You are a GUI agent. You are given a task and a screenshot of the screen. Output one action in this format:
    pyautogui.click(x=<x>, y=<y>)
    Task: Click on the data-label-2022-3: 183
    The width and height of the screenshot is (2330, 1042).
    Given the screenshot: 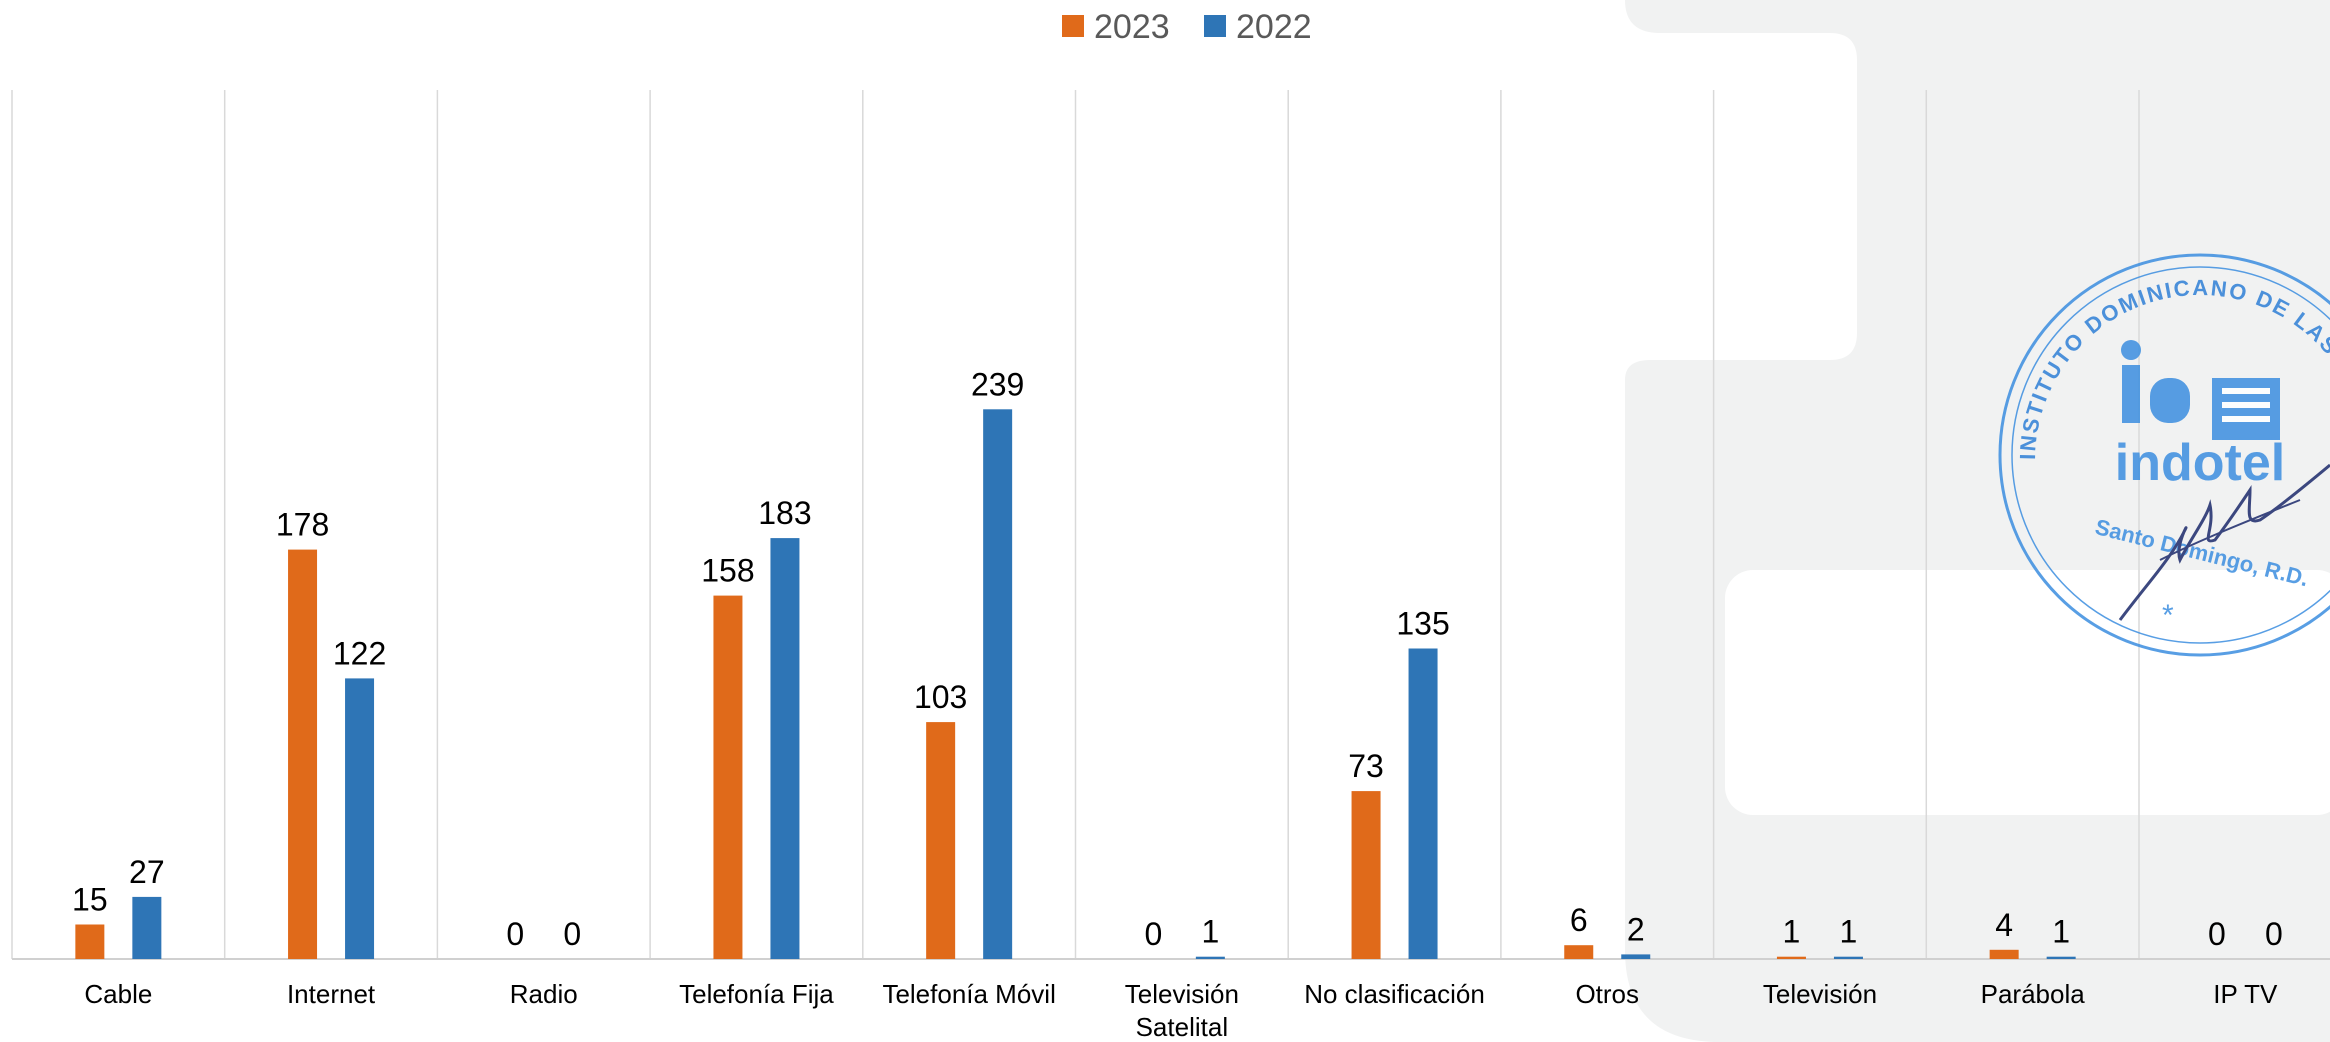 What is the action you would take?
    pyautogui.click(x=784, y=513)
    